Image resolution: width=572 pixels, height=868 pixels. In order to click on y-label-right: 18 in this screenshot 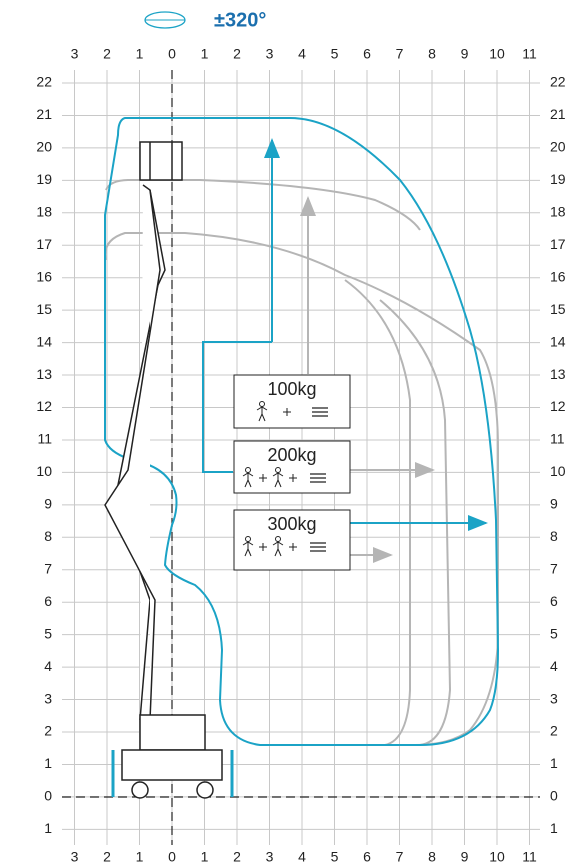, I will do `click(558, 212)`.